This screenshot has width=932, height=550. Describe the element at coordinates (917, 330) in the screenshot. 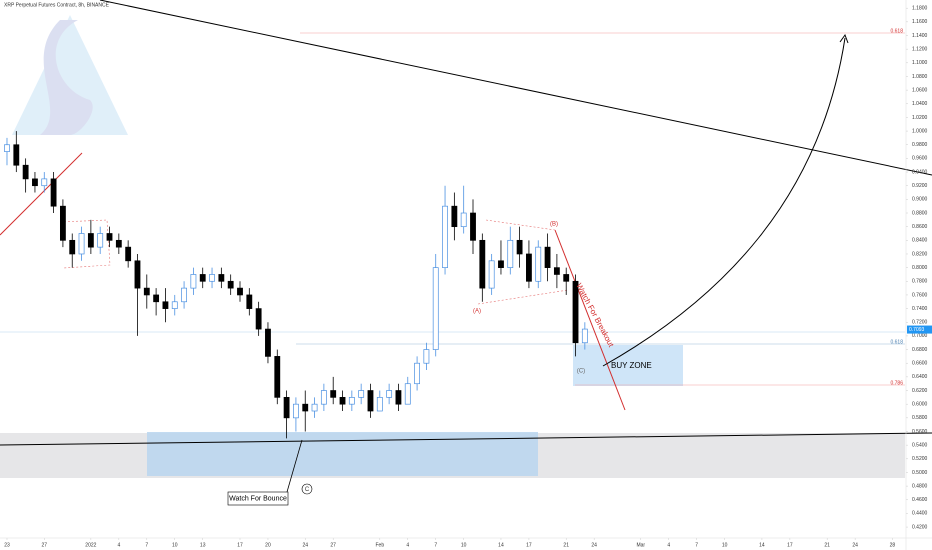

I see `last-price-label: 0.7093` at that location.